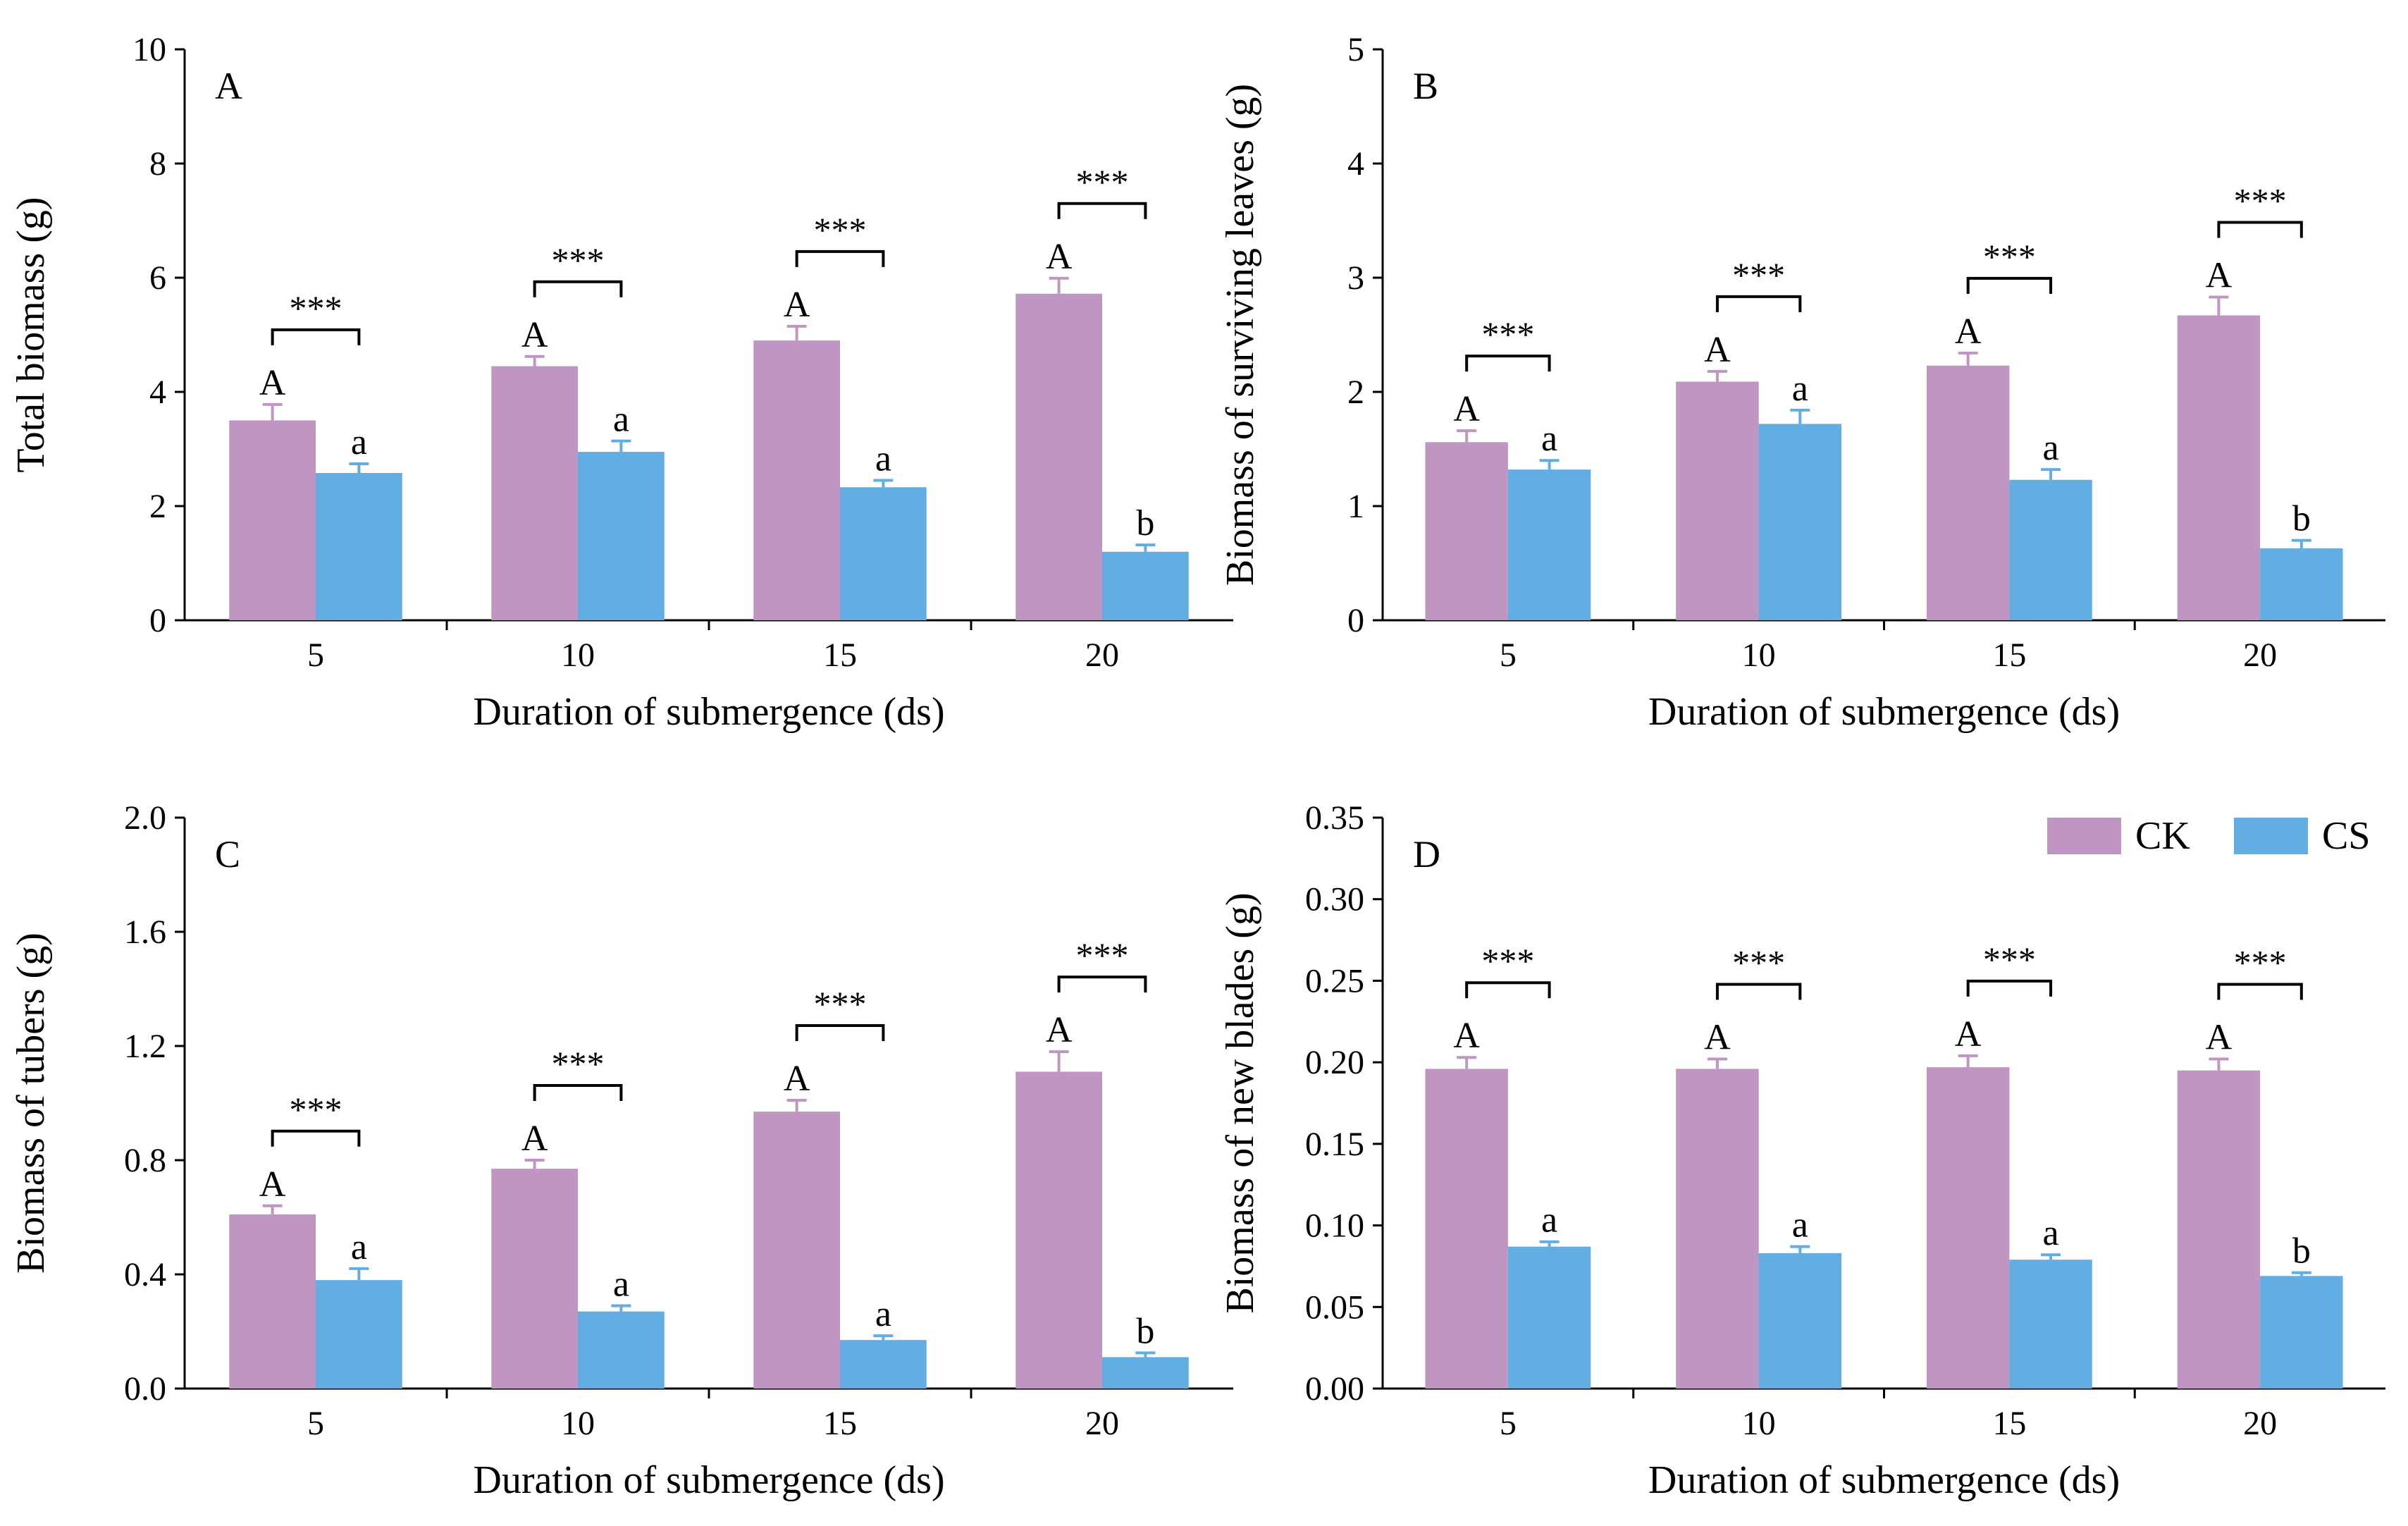  What do you see at coordinates (1240, 1103) in the screenshot?
I see `panel-d-y-axis-label: Biomass of new blades (g)` at bounding box center [1240, 1103].